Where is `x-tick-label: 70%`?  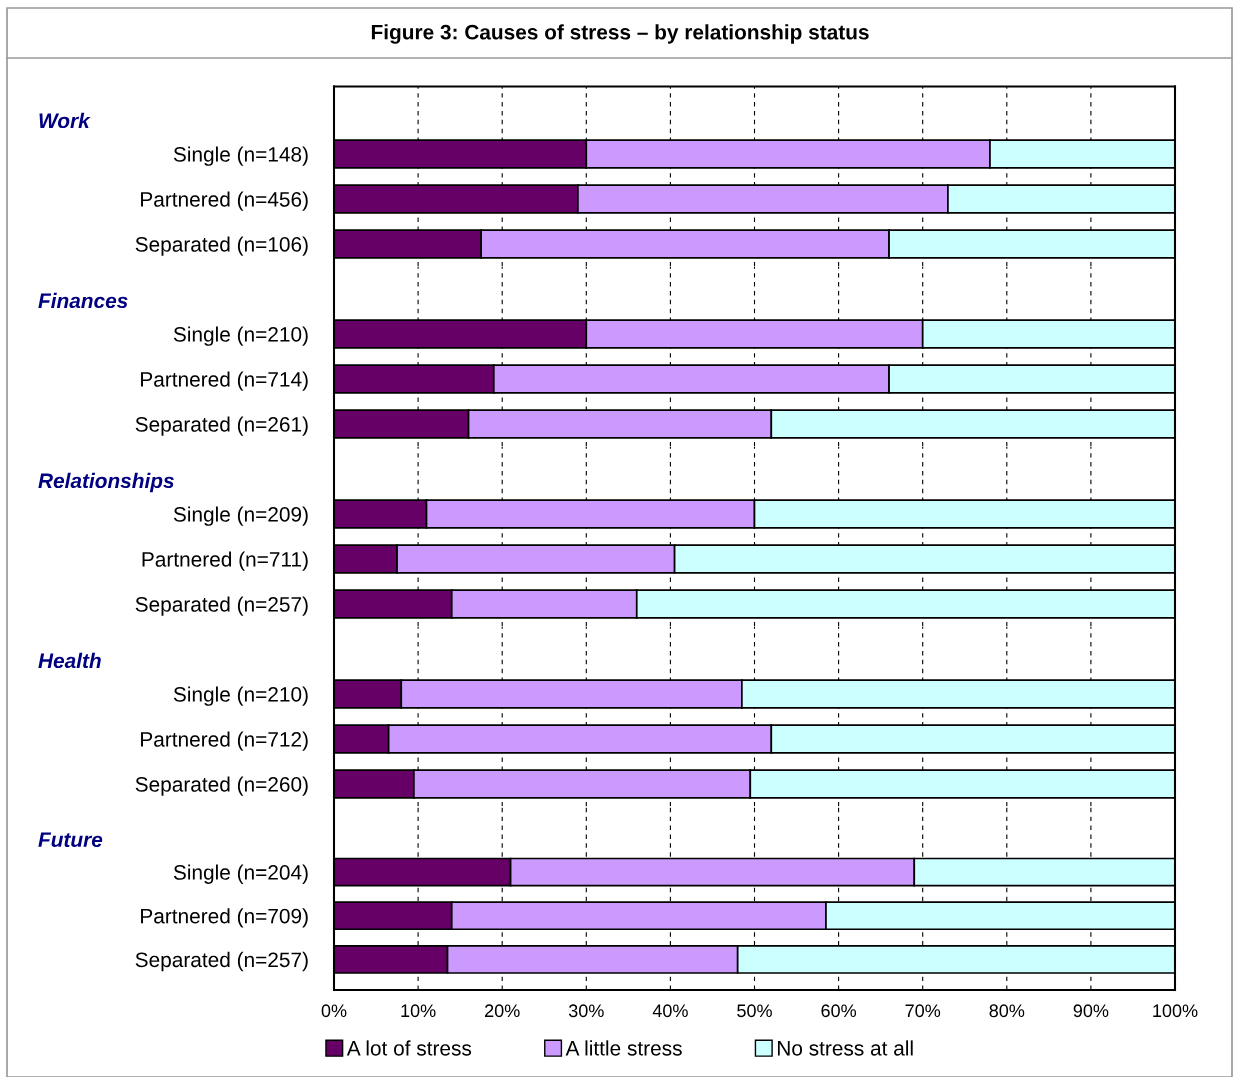
x-tick-label: 70% is located at coordinates (923, 1011).